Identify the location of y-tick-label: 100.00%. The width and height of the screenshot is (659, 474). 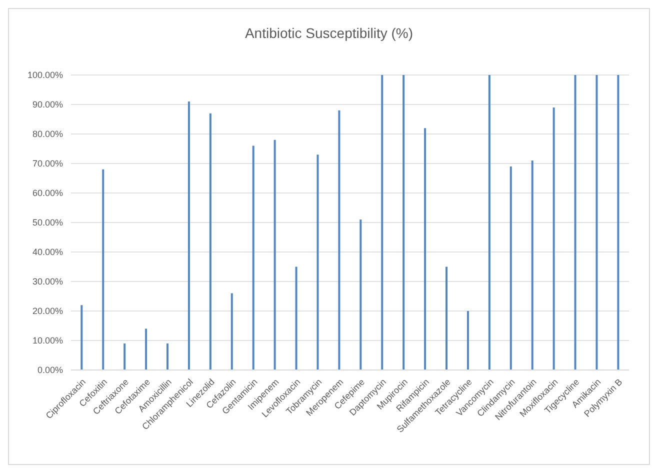
(45, 75).